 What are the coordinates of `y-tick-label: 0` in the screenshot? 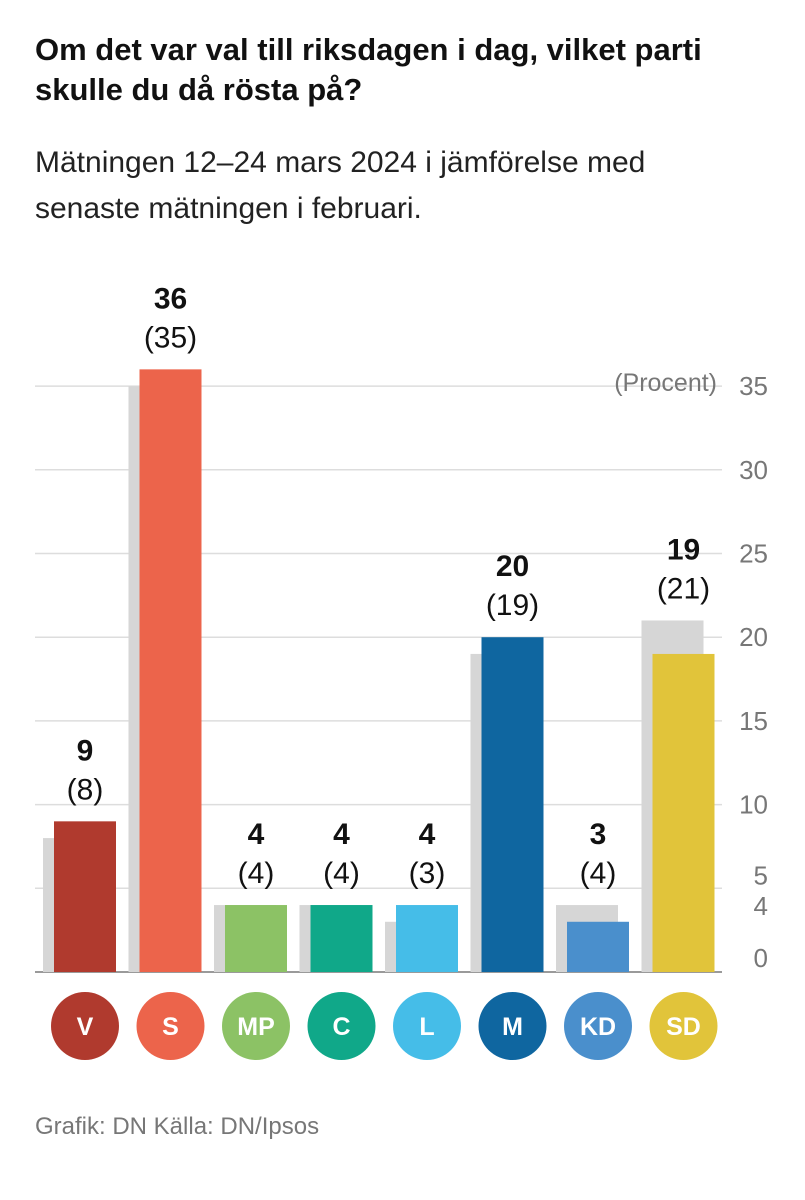 It's located at (761, 958).